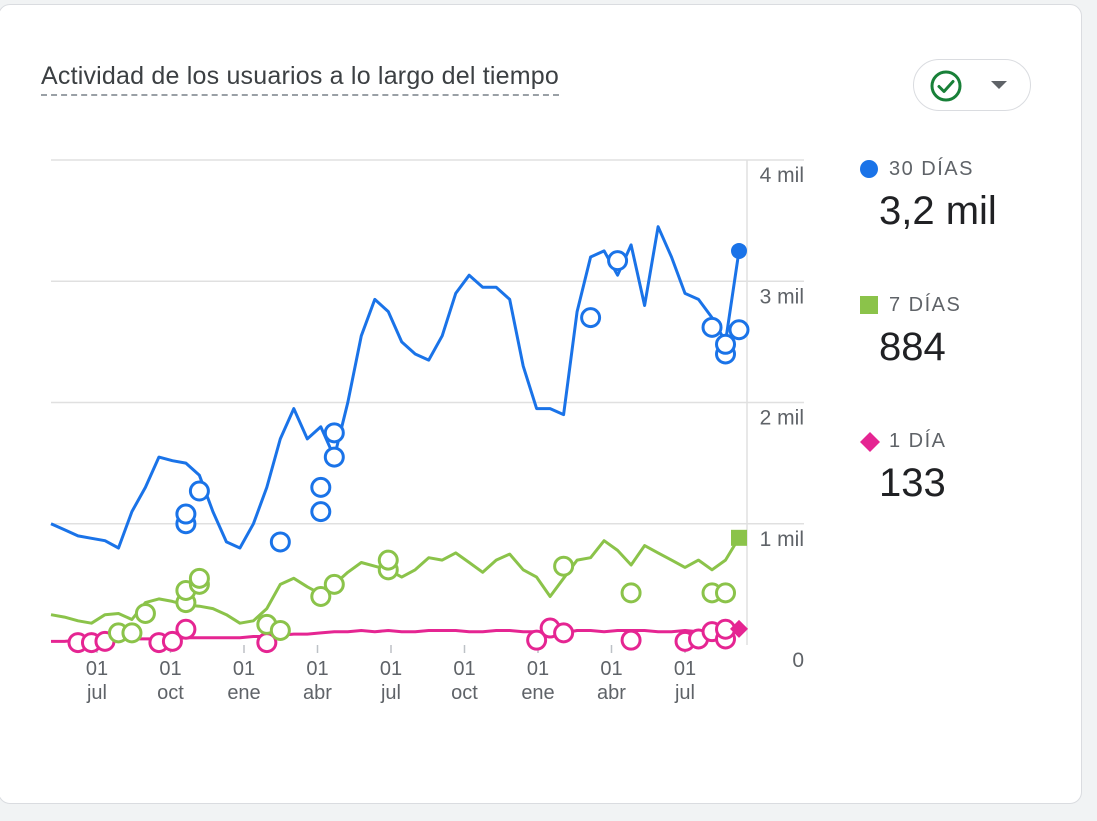 This screenshot has height=821, width=1097. What do you see at coordinates (869, 169) in the screenshot?
I see `circle-marker-icon` at bounding box center [869, 169].